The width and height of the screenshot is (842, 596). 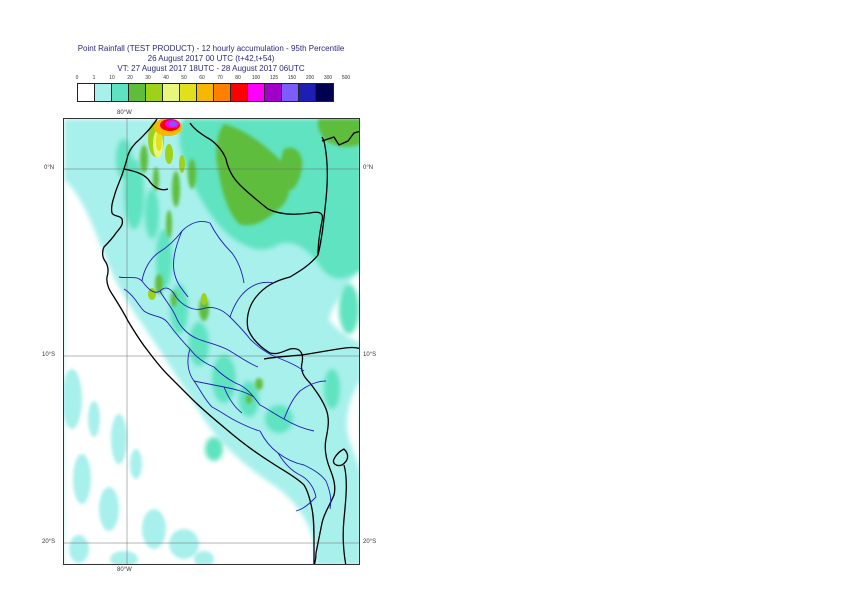 I want to click on legend-label-20: 20, so click(x=130, y=78).